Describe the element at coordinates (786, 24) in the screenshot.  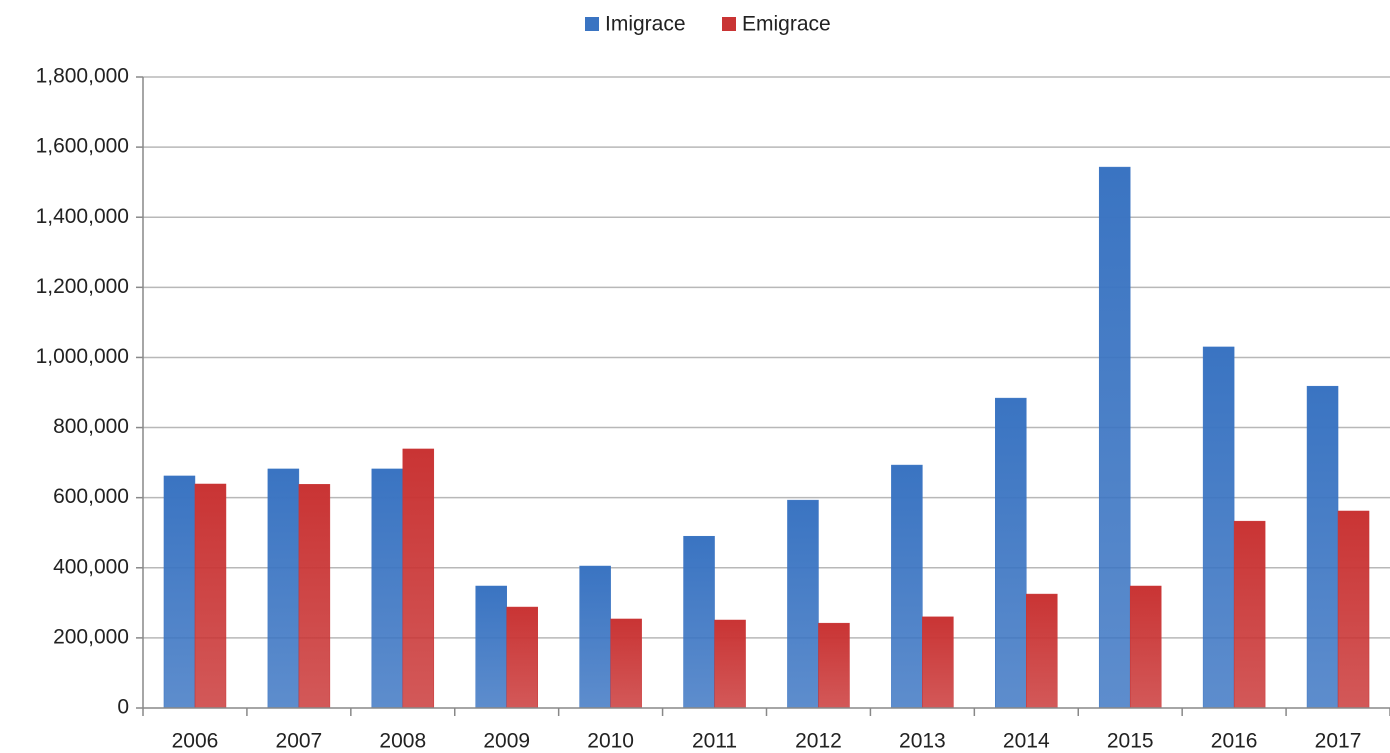
I see `legend-label: Emigrace` at that location.